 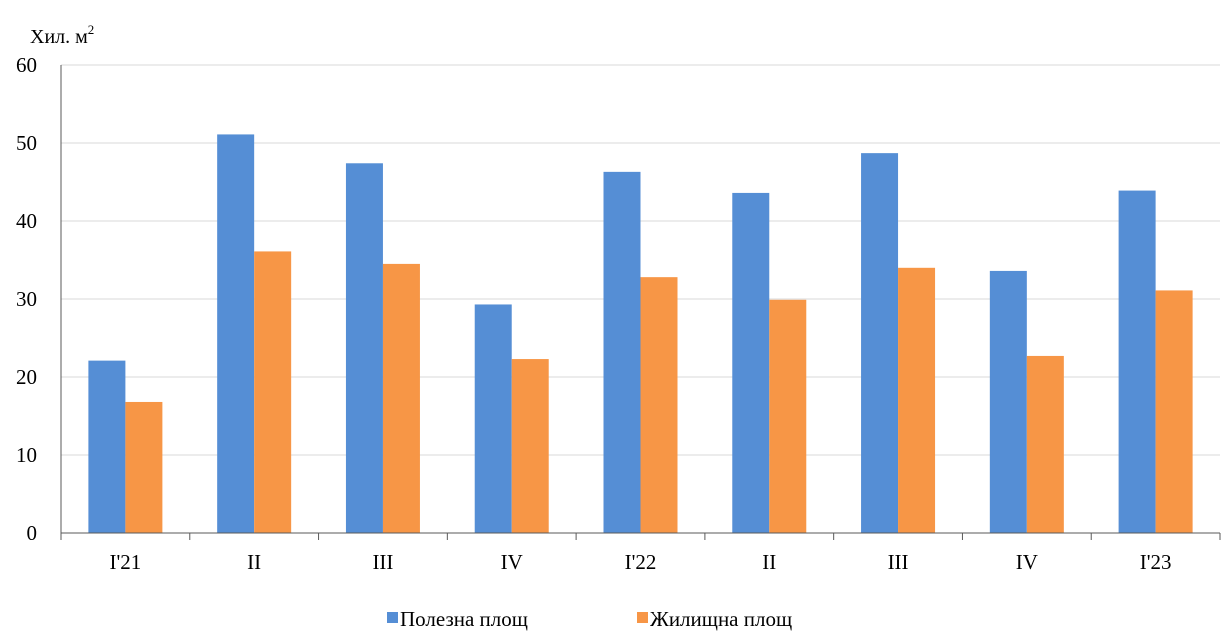 I want to click on legend-label: Полезна площ, so click(x=464, y=619).